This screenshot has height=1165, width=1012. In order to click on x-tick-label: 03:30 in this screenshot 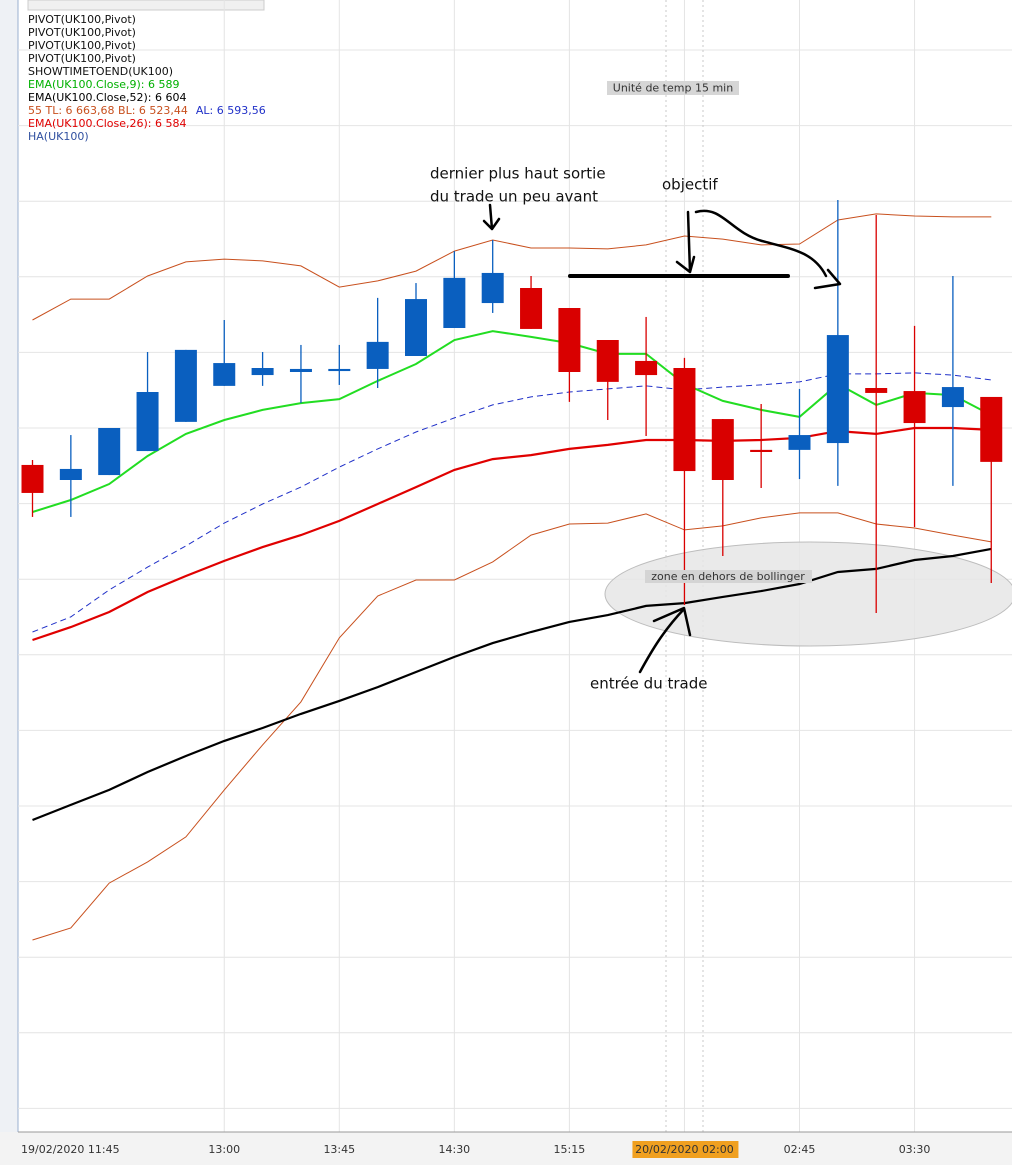, I will do `click(915, 1149)`.